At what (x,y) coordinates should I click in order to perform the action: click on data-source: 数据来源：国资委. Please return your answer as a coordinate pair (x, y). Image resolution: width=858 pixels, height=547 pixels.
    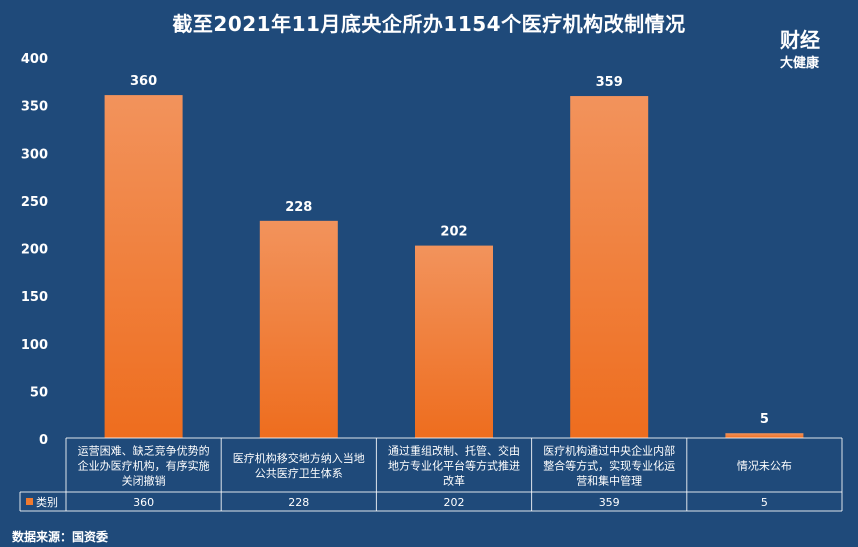
    Looking at the image, I should click on (60, 537).